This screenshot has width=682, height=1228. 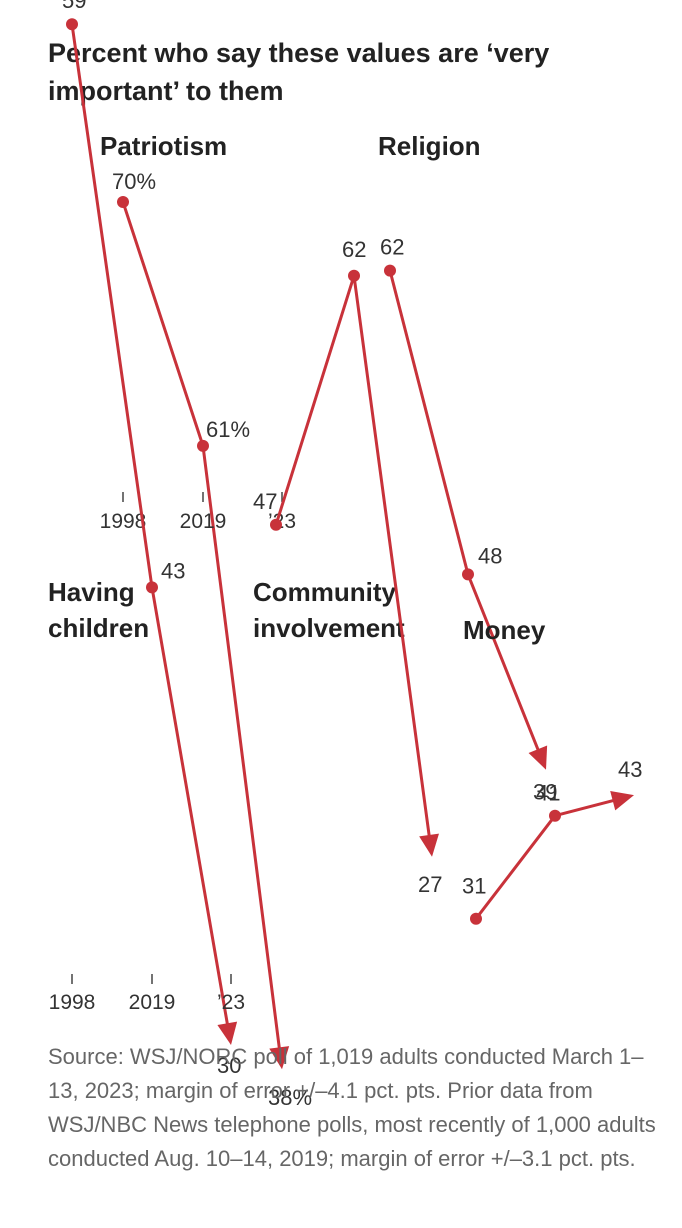 What do you see at coordinates (622, 800) in the screenshot?
I see `money-arrowhead` at bounding box center [622, 800].